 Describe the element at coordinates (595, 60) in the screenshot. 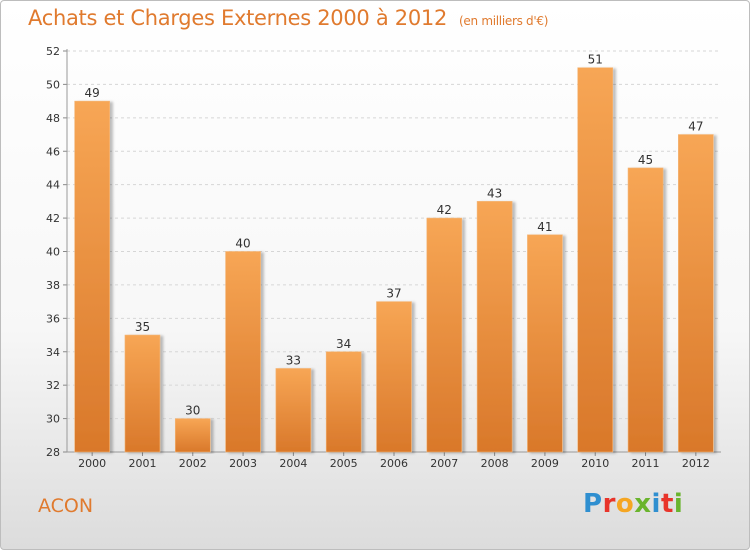

I see `data-label: 51` at that location.